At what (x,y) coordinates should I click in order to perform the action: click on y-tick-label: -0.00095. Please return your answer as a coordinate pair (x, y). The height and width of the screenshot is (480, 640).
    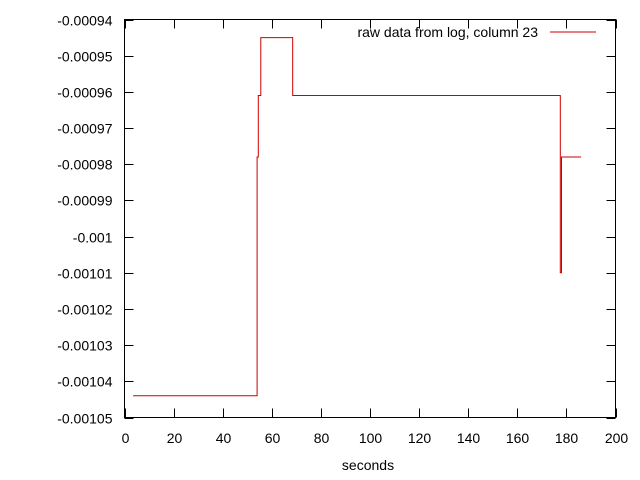
    Looking at the image, I should click on (84, 57).